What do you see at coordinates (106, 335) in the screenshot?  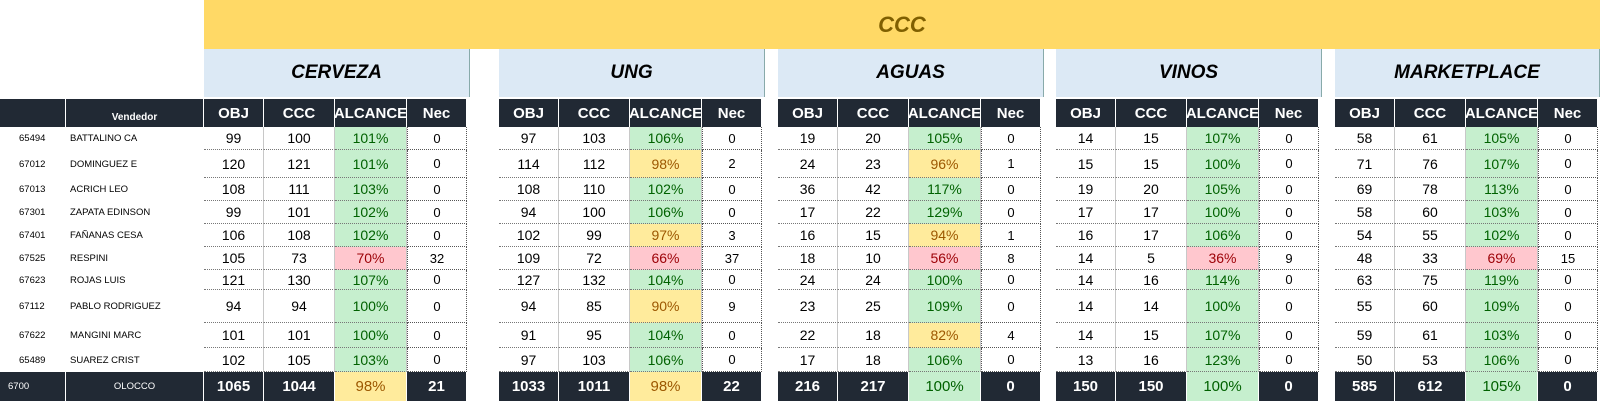 I see `seller-name: MANGINI MARC` at bounding box center [106, 335].